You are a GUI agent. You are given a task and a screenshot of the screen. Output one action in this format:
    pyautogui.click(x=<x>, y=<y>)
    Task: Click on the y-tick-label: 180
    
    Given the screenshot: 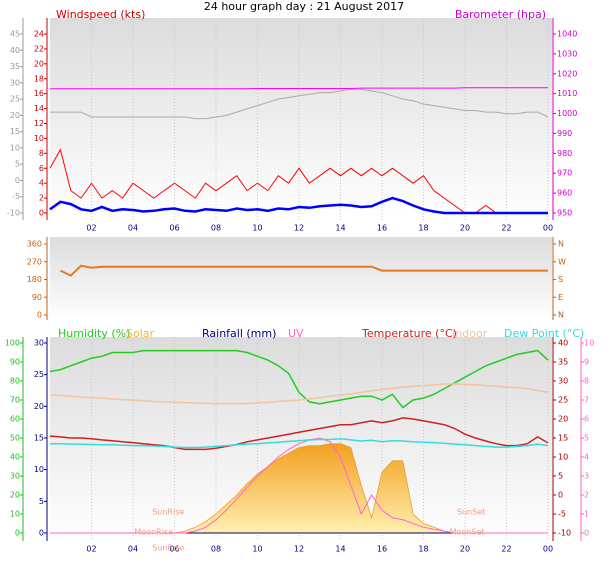 What is the action you would take?
    pyautogui.click(x=34, y=279)
    